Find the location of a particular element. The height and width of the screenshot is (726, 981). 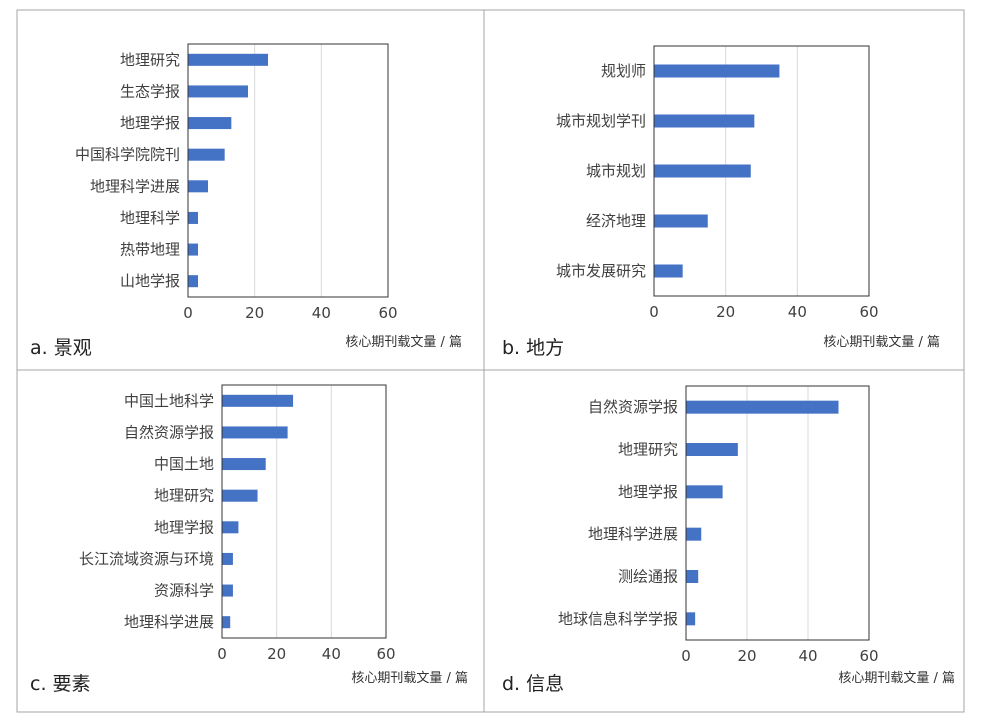

panel-label: d. 信息 is located at coordinates (533, 684).